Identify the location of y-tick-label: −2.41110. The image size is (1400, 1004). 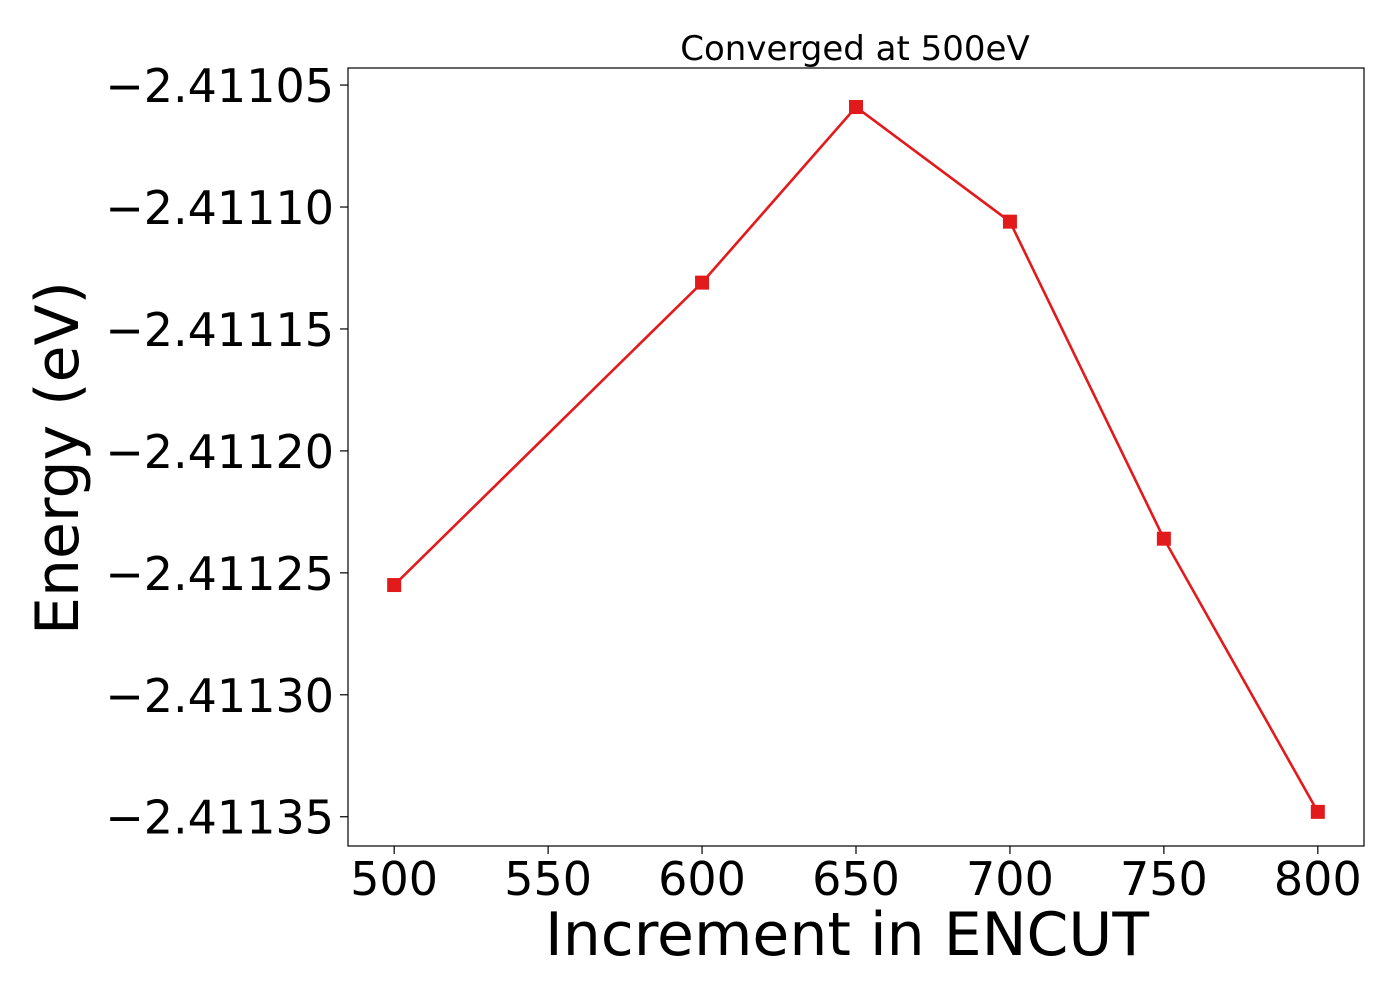
(219, 208).